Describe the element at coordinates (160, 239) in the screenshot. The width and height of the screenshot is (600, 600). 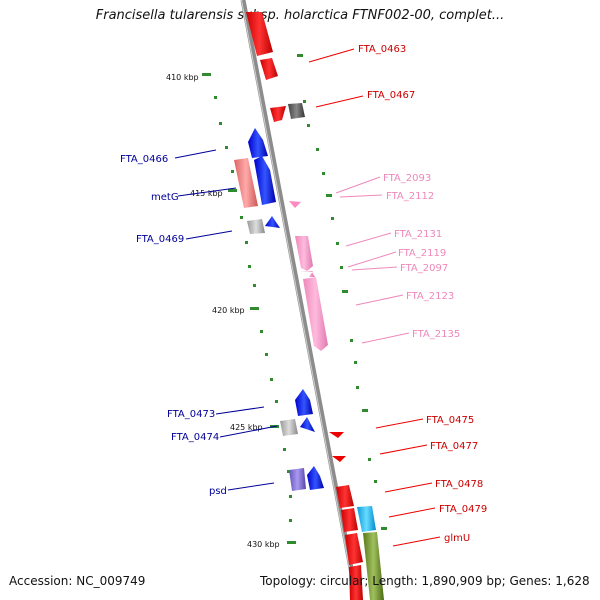
I see `gene-label-FTA_0469: FTA_0469` at that location.